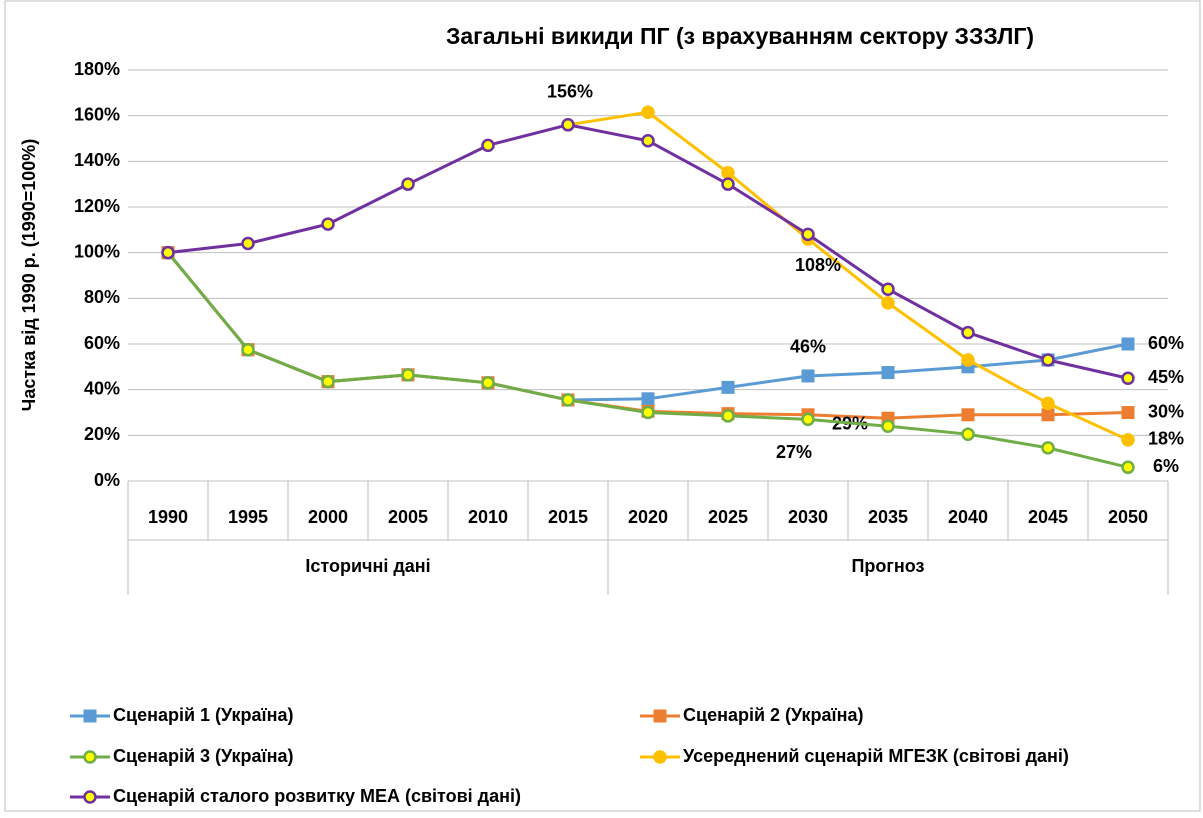  Describe the element at coordinates (102, 297) in the screenshot. I see `y-tick-label: 80%` at that location.